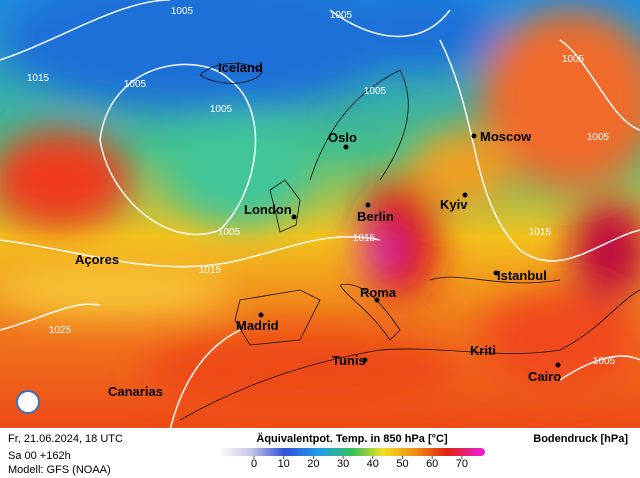  I want to click on scale-tick-label: 50, so click(402, 464).